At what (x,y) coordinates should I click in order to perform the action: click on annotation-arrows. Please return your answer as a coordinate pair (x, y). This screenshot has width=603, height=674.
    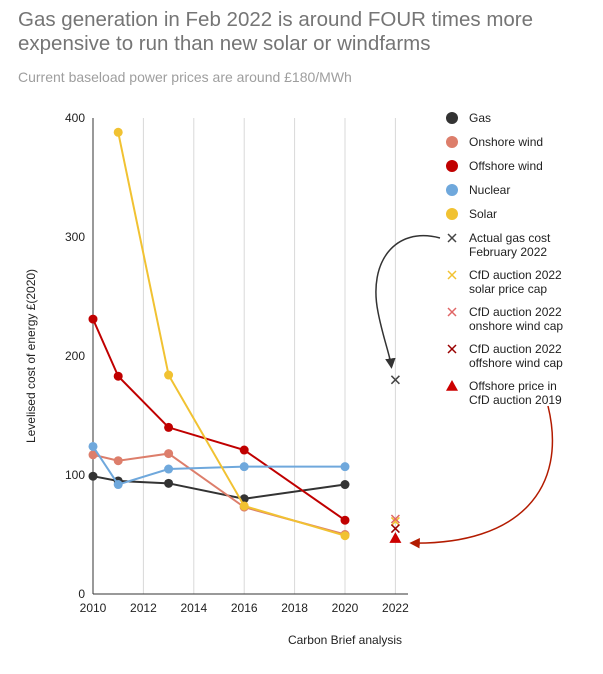
    Looking at the image, I should click on (464, 392).